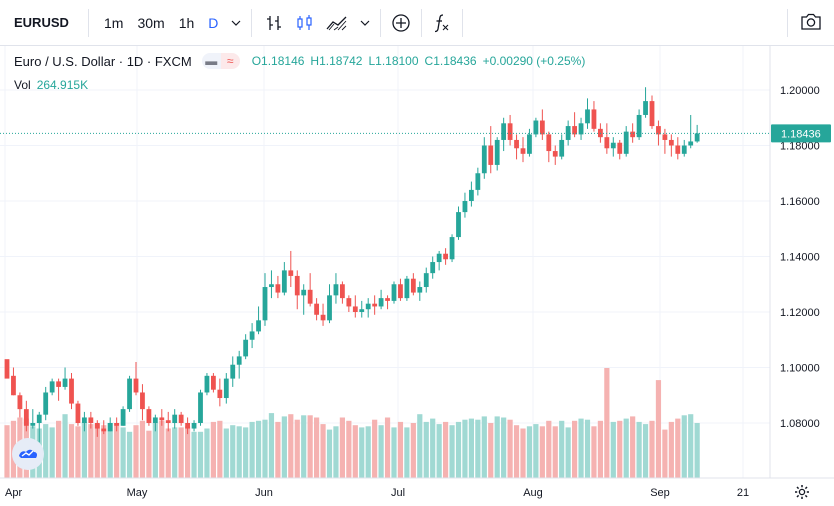 This screenshot has width=834, height=506. What do you see at coordinates (220, 61) in the screenshot?
I see `legend-toggle: ▬ ≈` at bounding box center [220, 61].